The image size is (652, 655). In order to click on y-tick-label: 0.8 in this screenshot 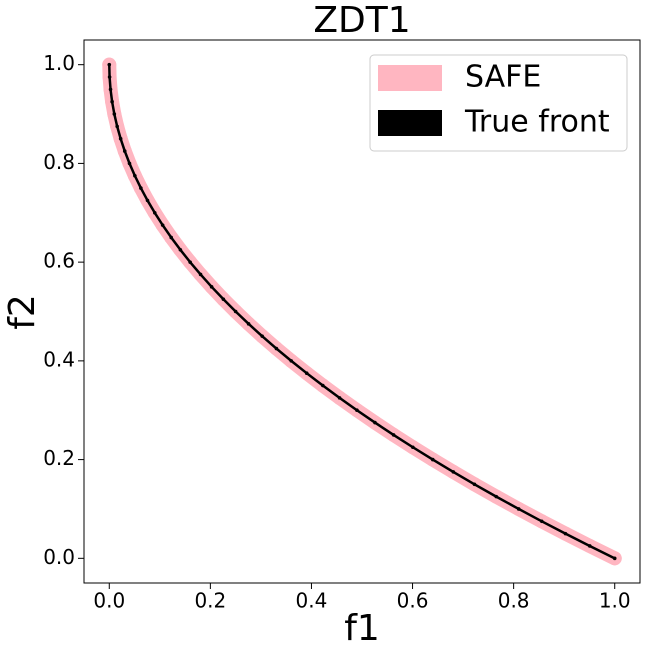, I will do `click(59, 162)`.